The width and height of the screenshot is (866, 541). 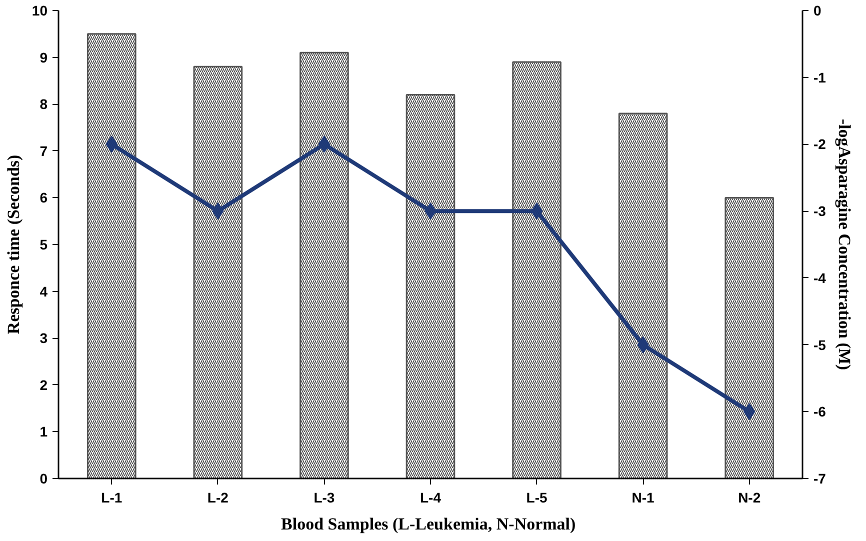 What do you see at coordinates (324, 498) in the screenshot?
I see `x-tick-label: L-3` at bounding box center [324, 498].